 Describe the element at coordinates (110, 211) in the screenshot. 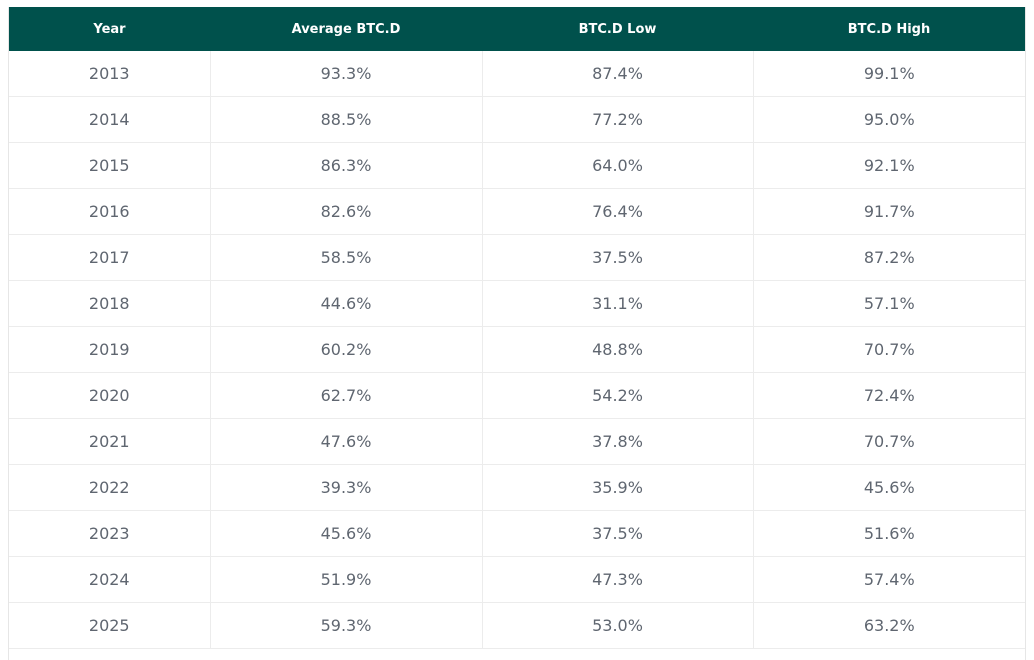

I see `year-cell: 2016` at that location.